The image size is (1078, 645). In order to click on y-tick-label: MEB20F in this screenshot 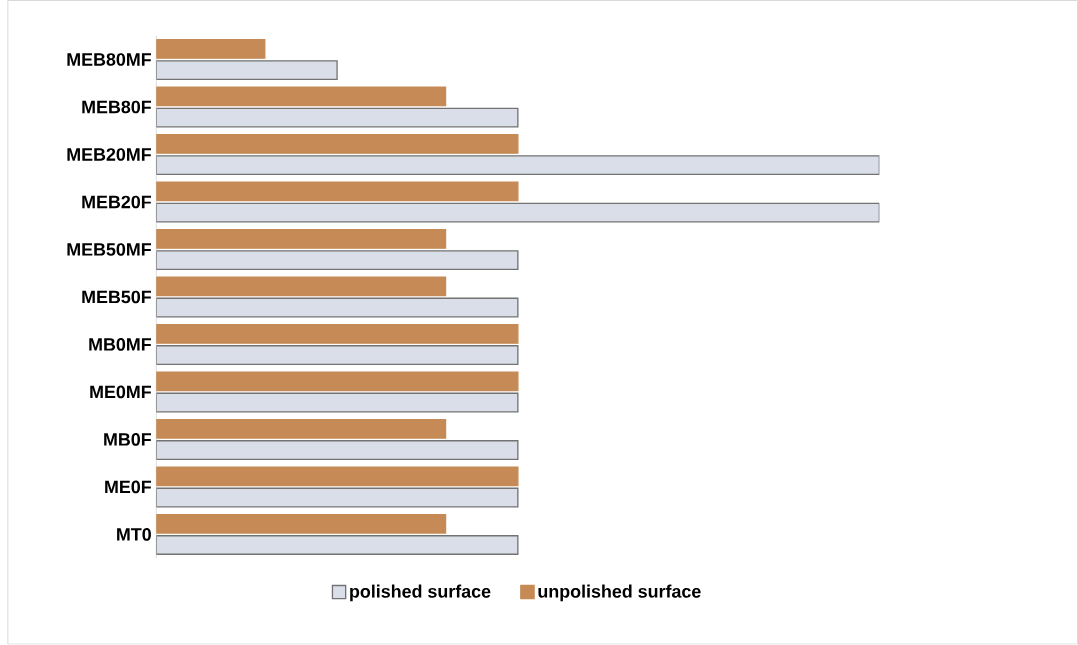, I will do `click(116, 202)`.